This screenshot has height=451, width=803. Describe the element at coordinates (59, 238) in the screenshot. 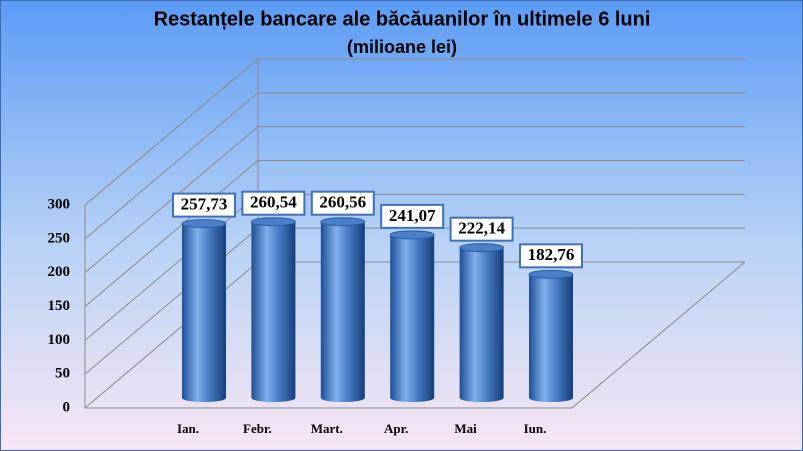

I see `y-tick-label: 250` at that location.